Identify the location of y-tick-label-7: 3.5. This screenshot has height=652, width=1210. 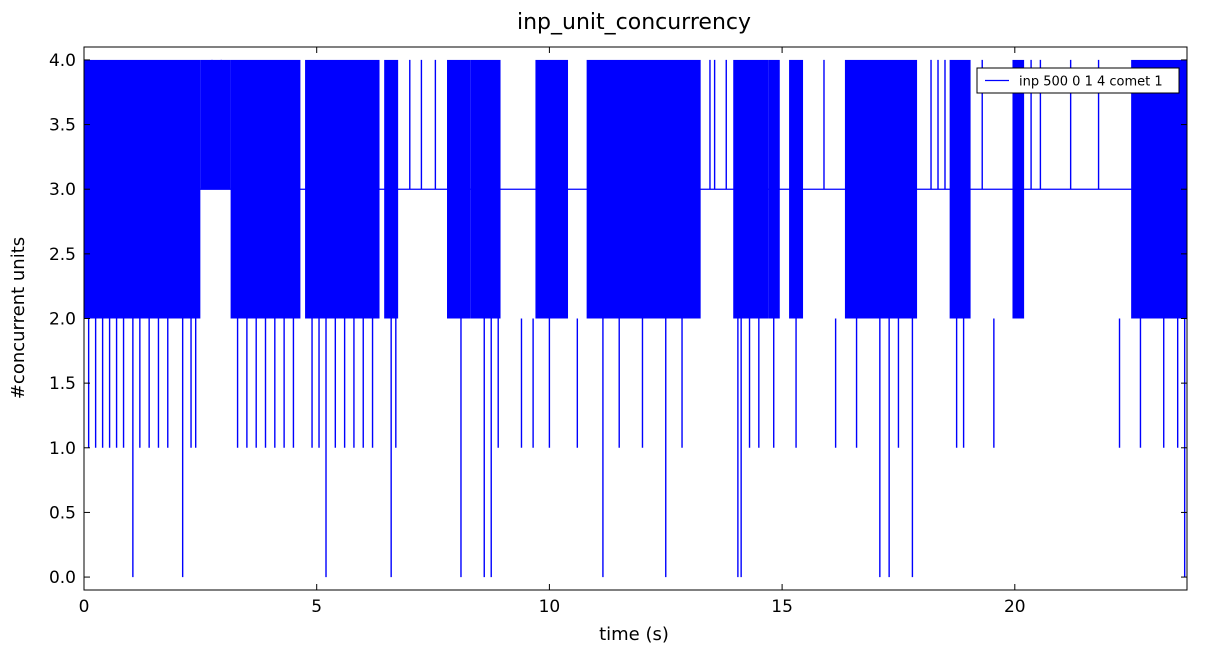
(62, 126).